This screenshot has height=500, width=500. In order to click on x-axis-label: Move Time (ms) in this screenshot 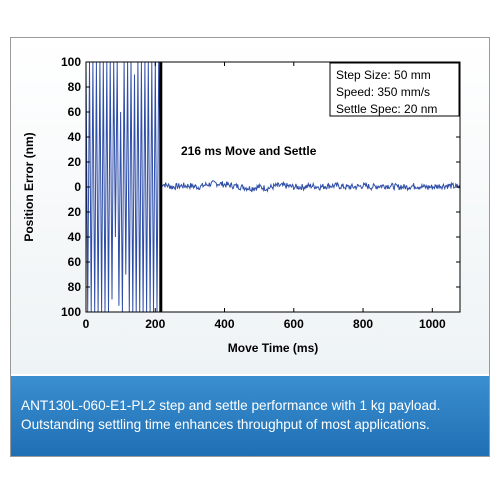, I will do `click(273, 348)`.